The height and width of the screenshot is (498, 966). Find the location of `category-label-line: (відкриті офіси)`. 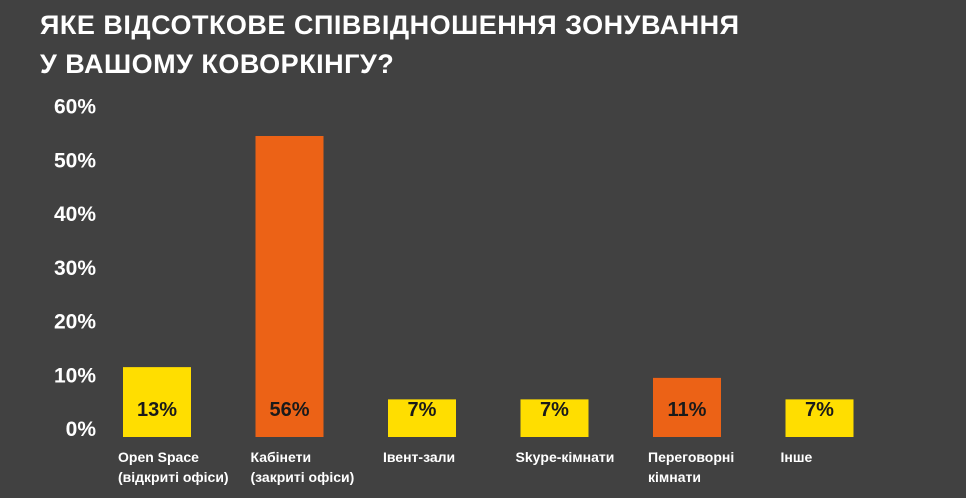

category-label-line: (відкриті офіси) is located at coordinates (173, 477).